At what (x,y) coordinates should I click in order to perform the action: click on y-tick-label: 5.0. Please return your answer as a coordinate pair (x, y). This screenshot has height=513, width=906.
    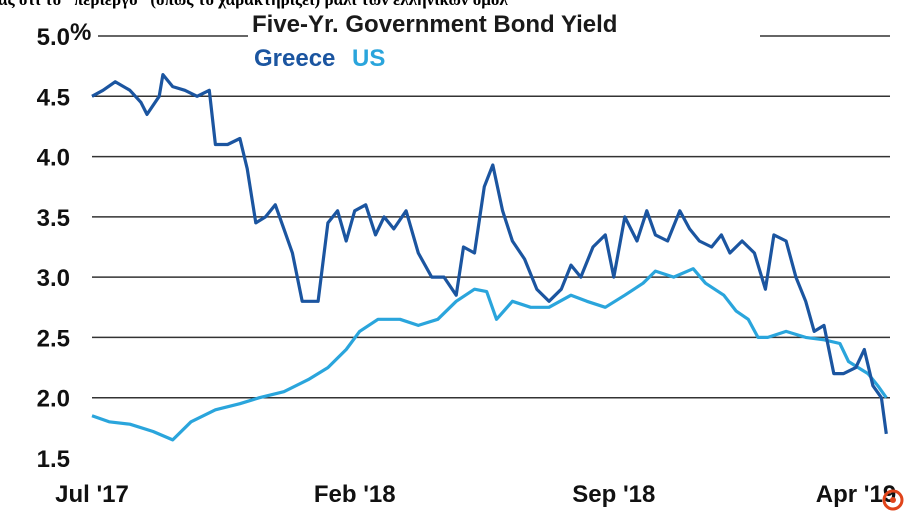
    Looking at the image, I should click on (53, 37).